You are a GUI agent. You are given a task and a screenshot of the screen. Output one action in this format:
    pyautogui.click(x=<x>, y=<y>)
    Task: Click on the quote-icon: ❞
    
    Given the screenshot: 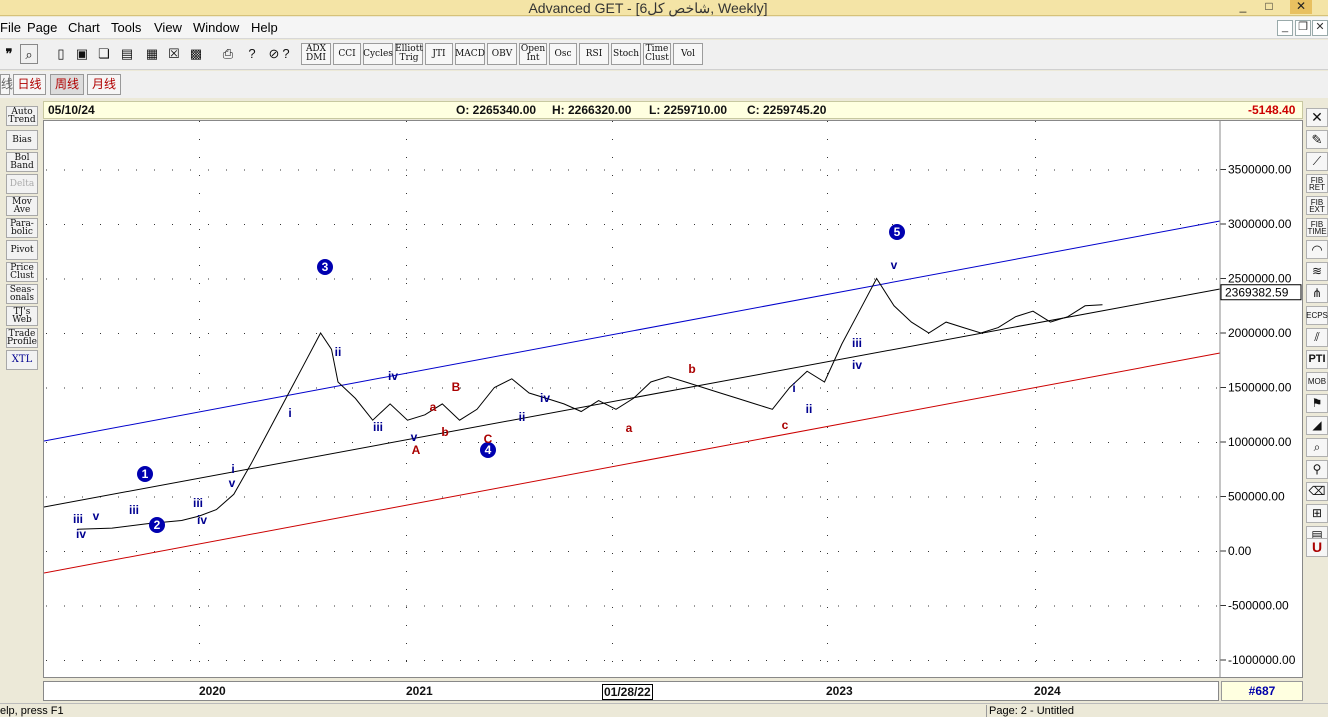 What is the action you would take?
    pyautogui.click(x=9, y=53)
    